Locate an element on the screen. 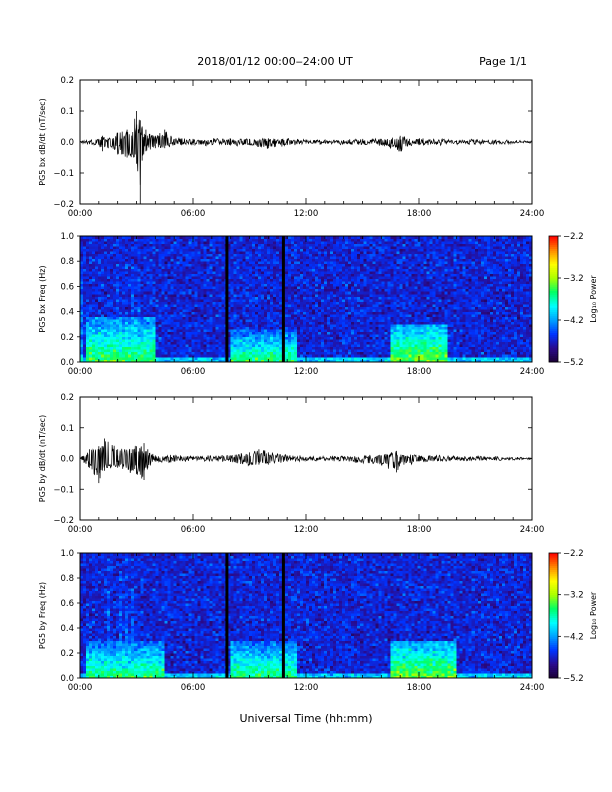 This screenshot has height=792, width=612. y-tick-label: −0.1 is located at coordinates (63, 490).